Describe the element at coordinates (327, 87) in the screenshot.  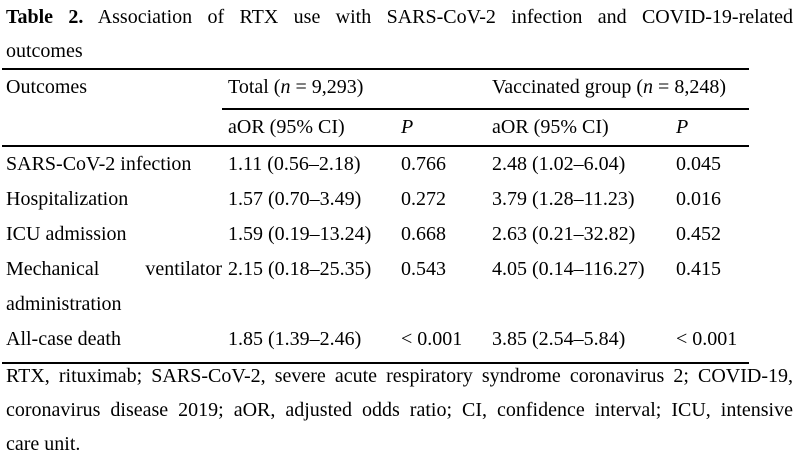
I see `header-total-suffix: = 9,293)` at that location.